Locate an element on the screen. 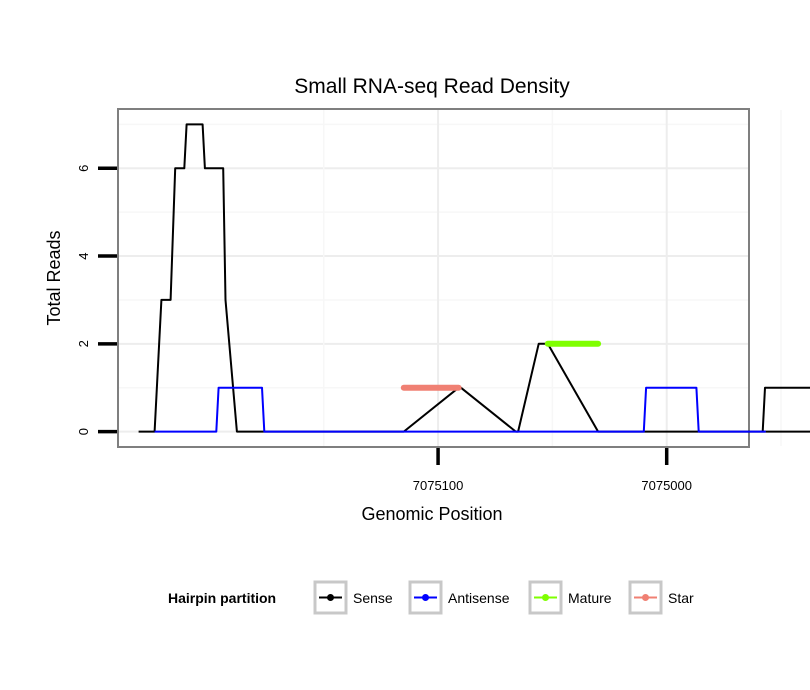 Image resolution: width=810 pixels, height=690 pixels. x-axis-title: Genomic Position is located at coordinates (431, 514).